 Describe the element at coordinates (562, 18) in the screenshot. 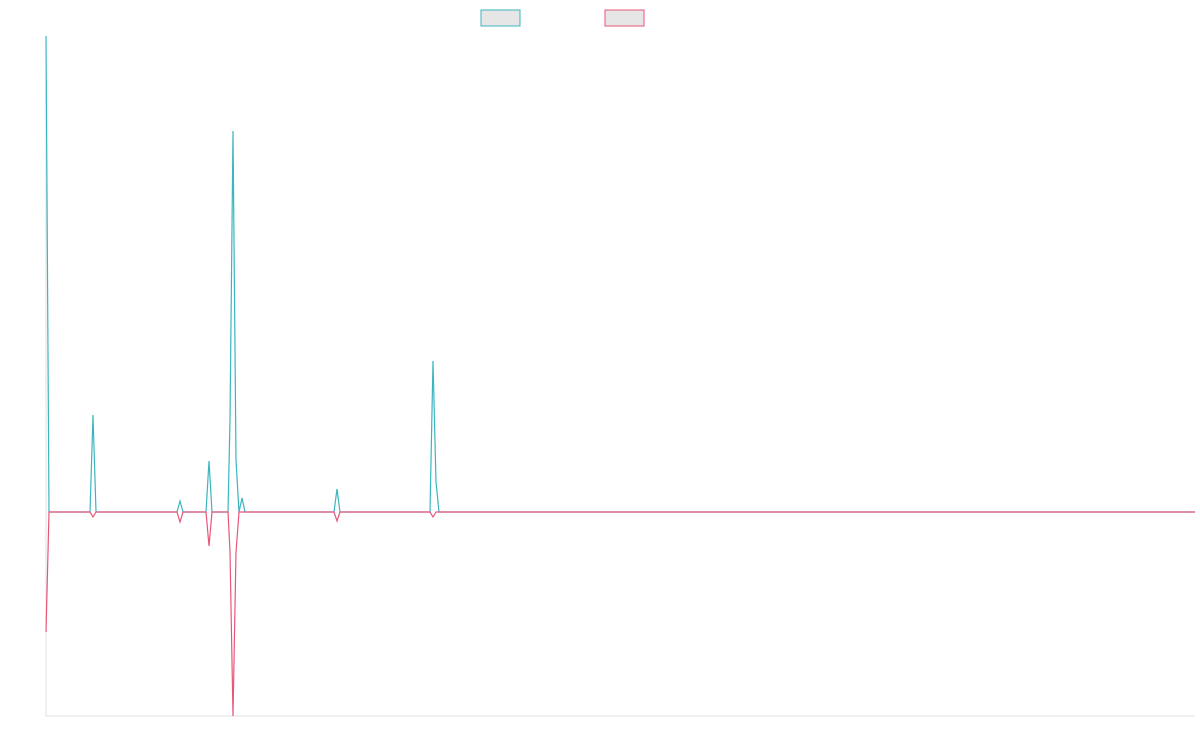

I see `legend` at that location.